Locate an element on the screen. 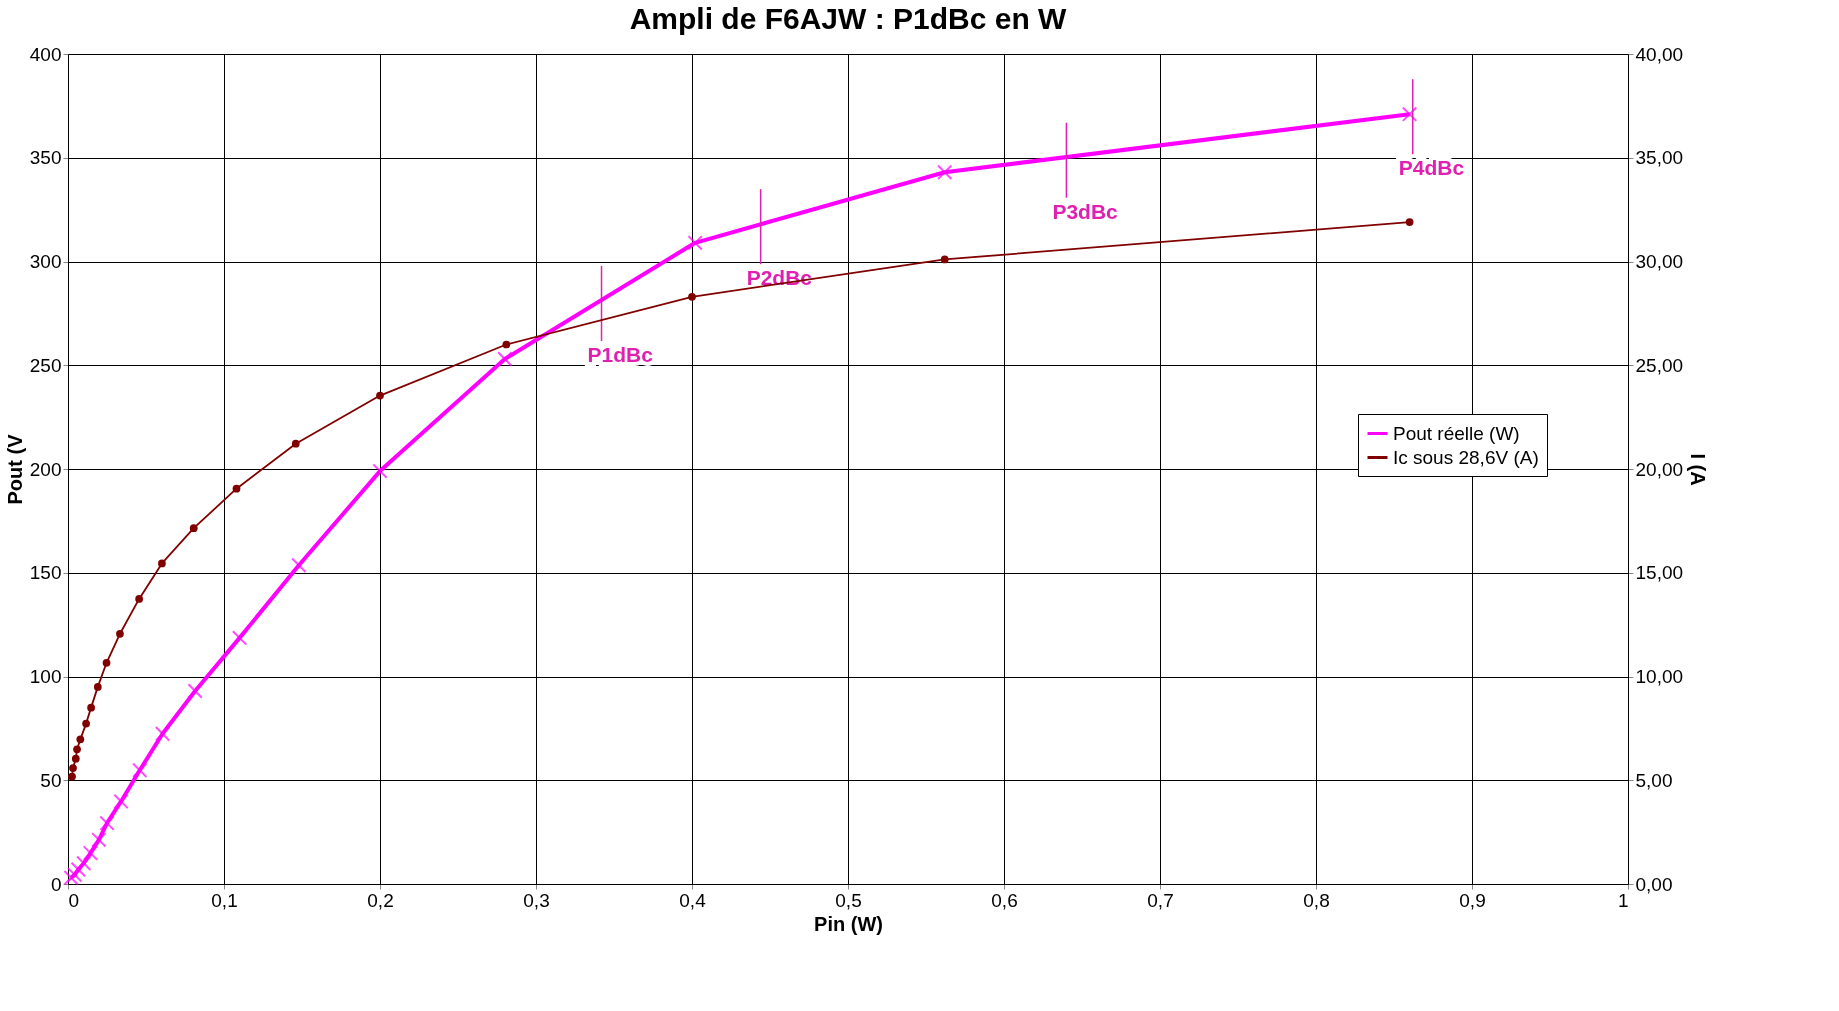 This screenshot has width=1839, height=1011. legend-label: Pout réelle (W) is located at coordinates (1456, 433).